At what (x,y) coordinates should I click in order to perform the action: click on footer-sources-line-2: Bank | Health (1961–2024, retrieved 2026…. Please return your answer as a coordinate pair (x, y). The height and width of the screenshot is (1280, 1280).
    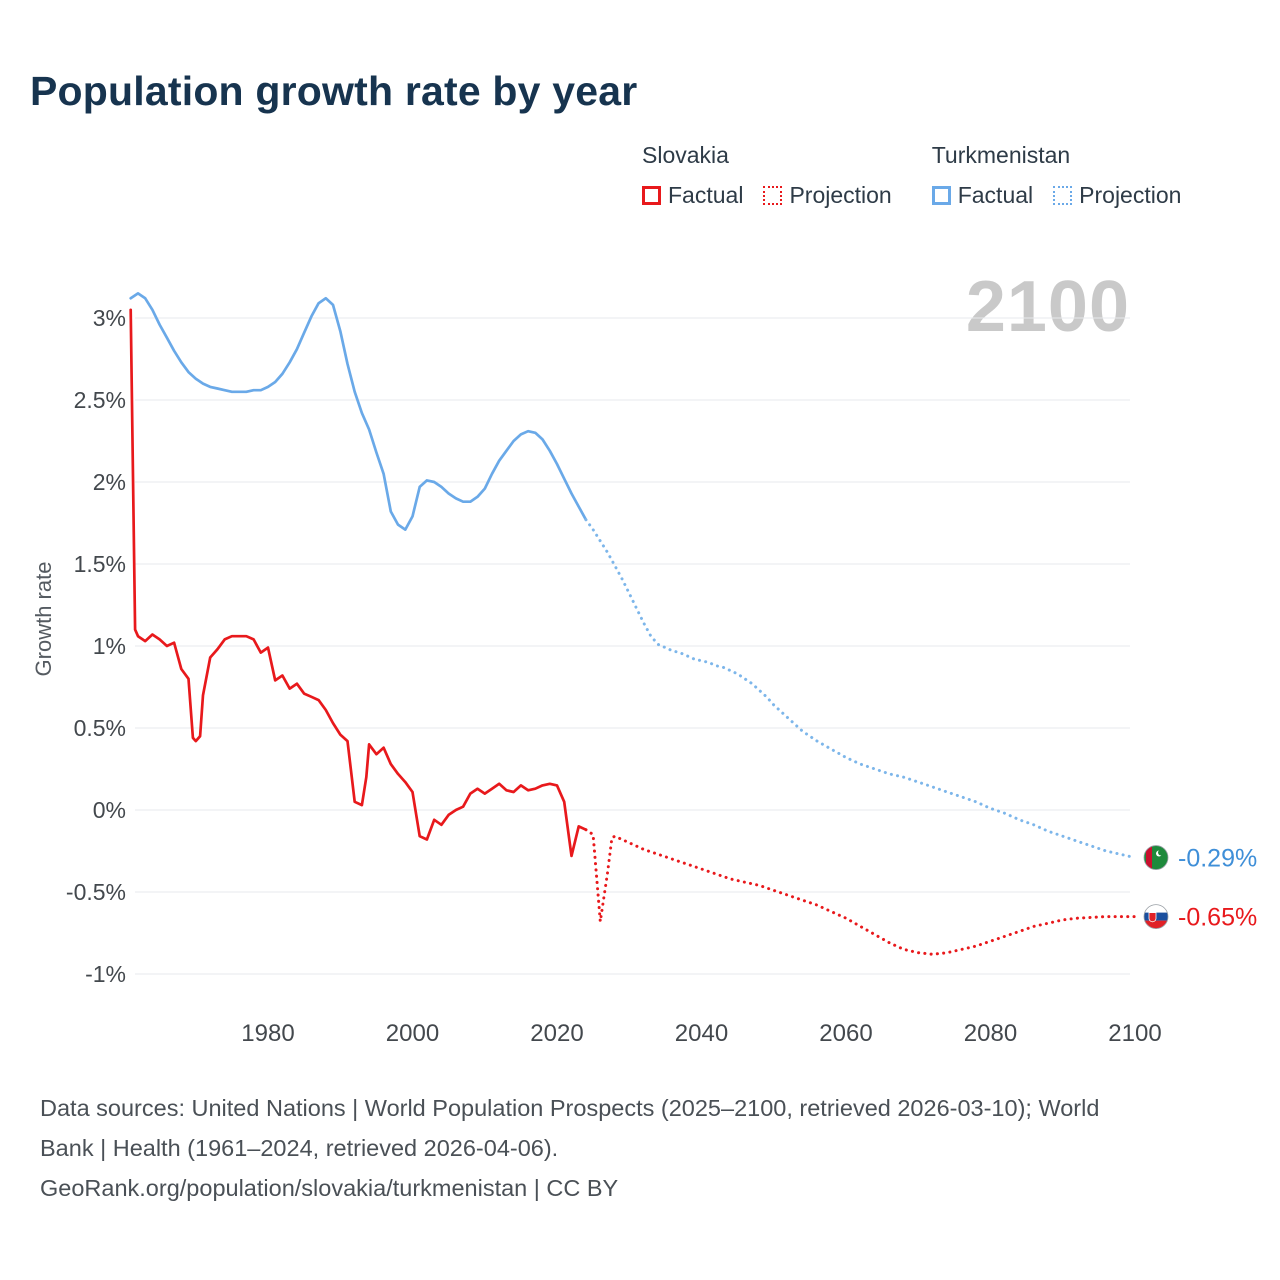
    Looking at the image, I should click on (299, 1148).